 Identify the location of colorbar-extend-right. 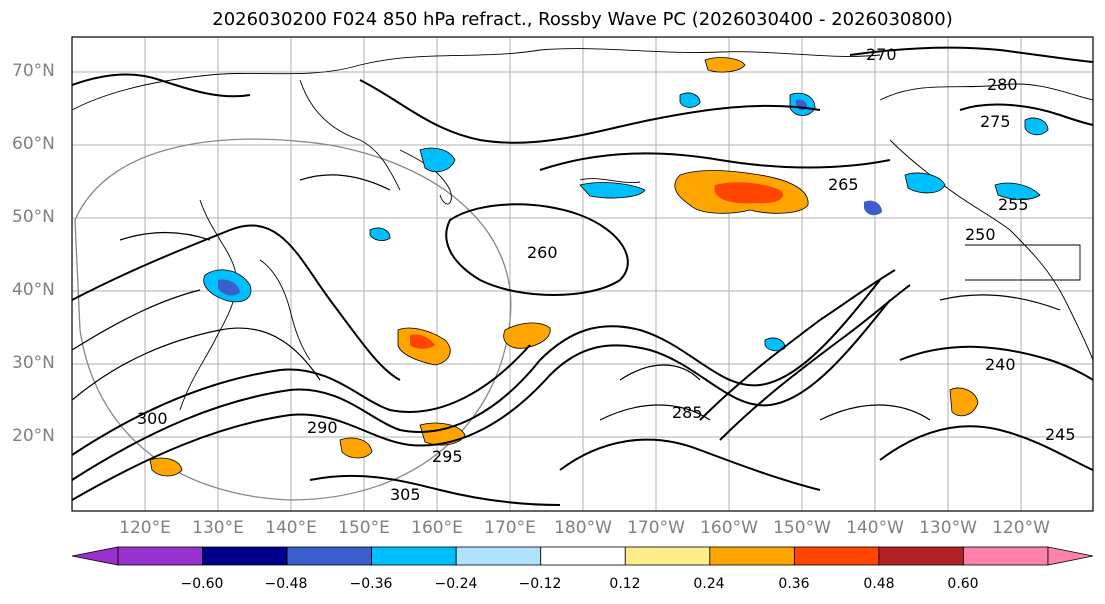
(1070, 556).